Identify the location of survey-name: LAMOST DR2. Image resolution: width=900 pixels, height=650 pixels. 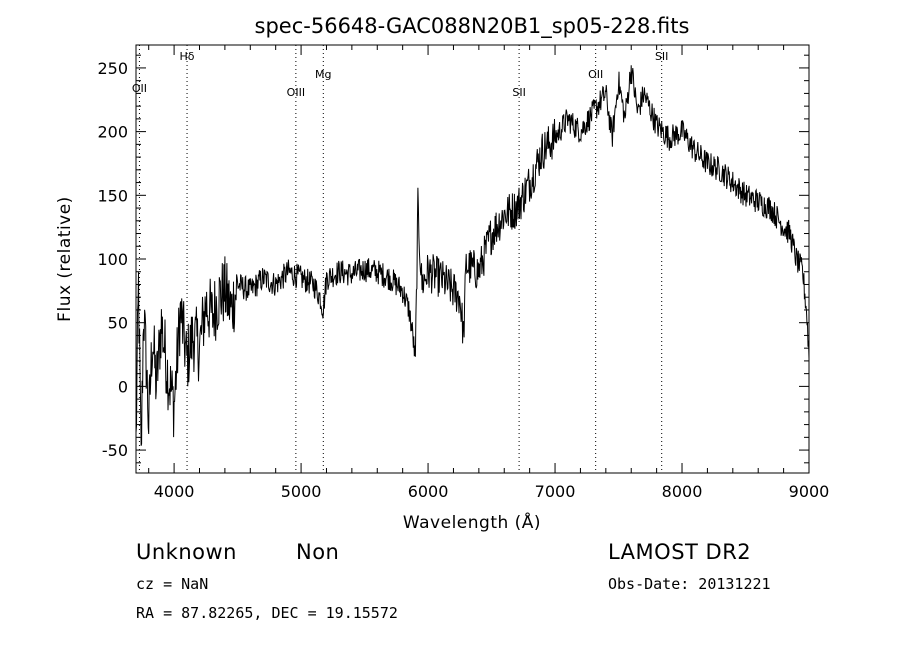
(680, 552).